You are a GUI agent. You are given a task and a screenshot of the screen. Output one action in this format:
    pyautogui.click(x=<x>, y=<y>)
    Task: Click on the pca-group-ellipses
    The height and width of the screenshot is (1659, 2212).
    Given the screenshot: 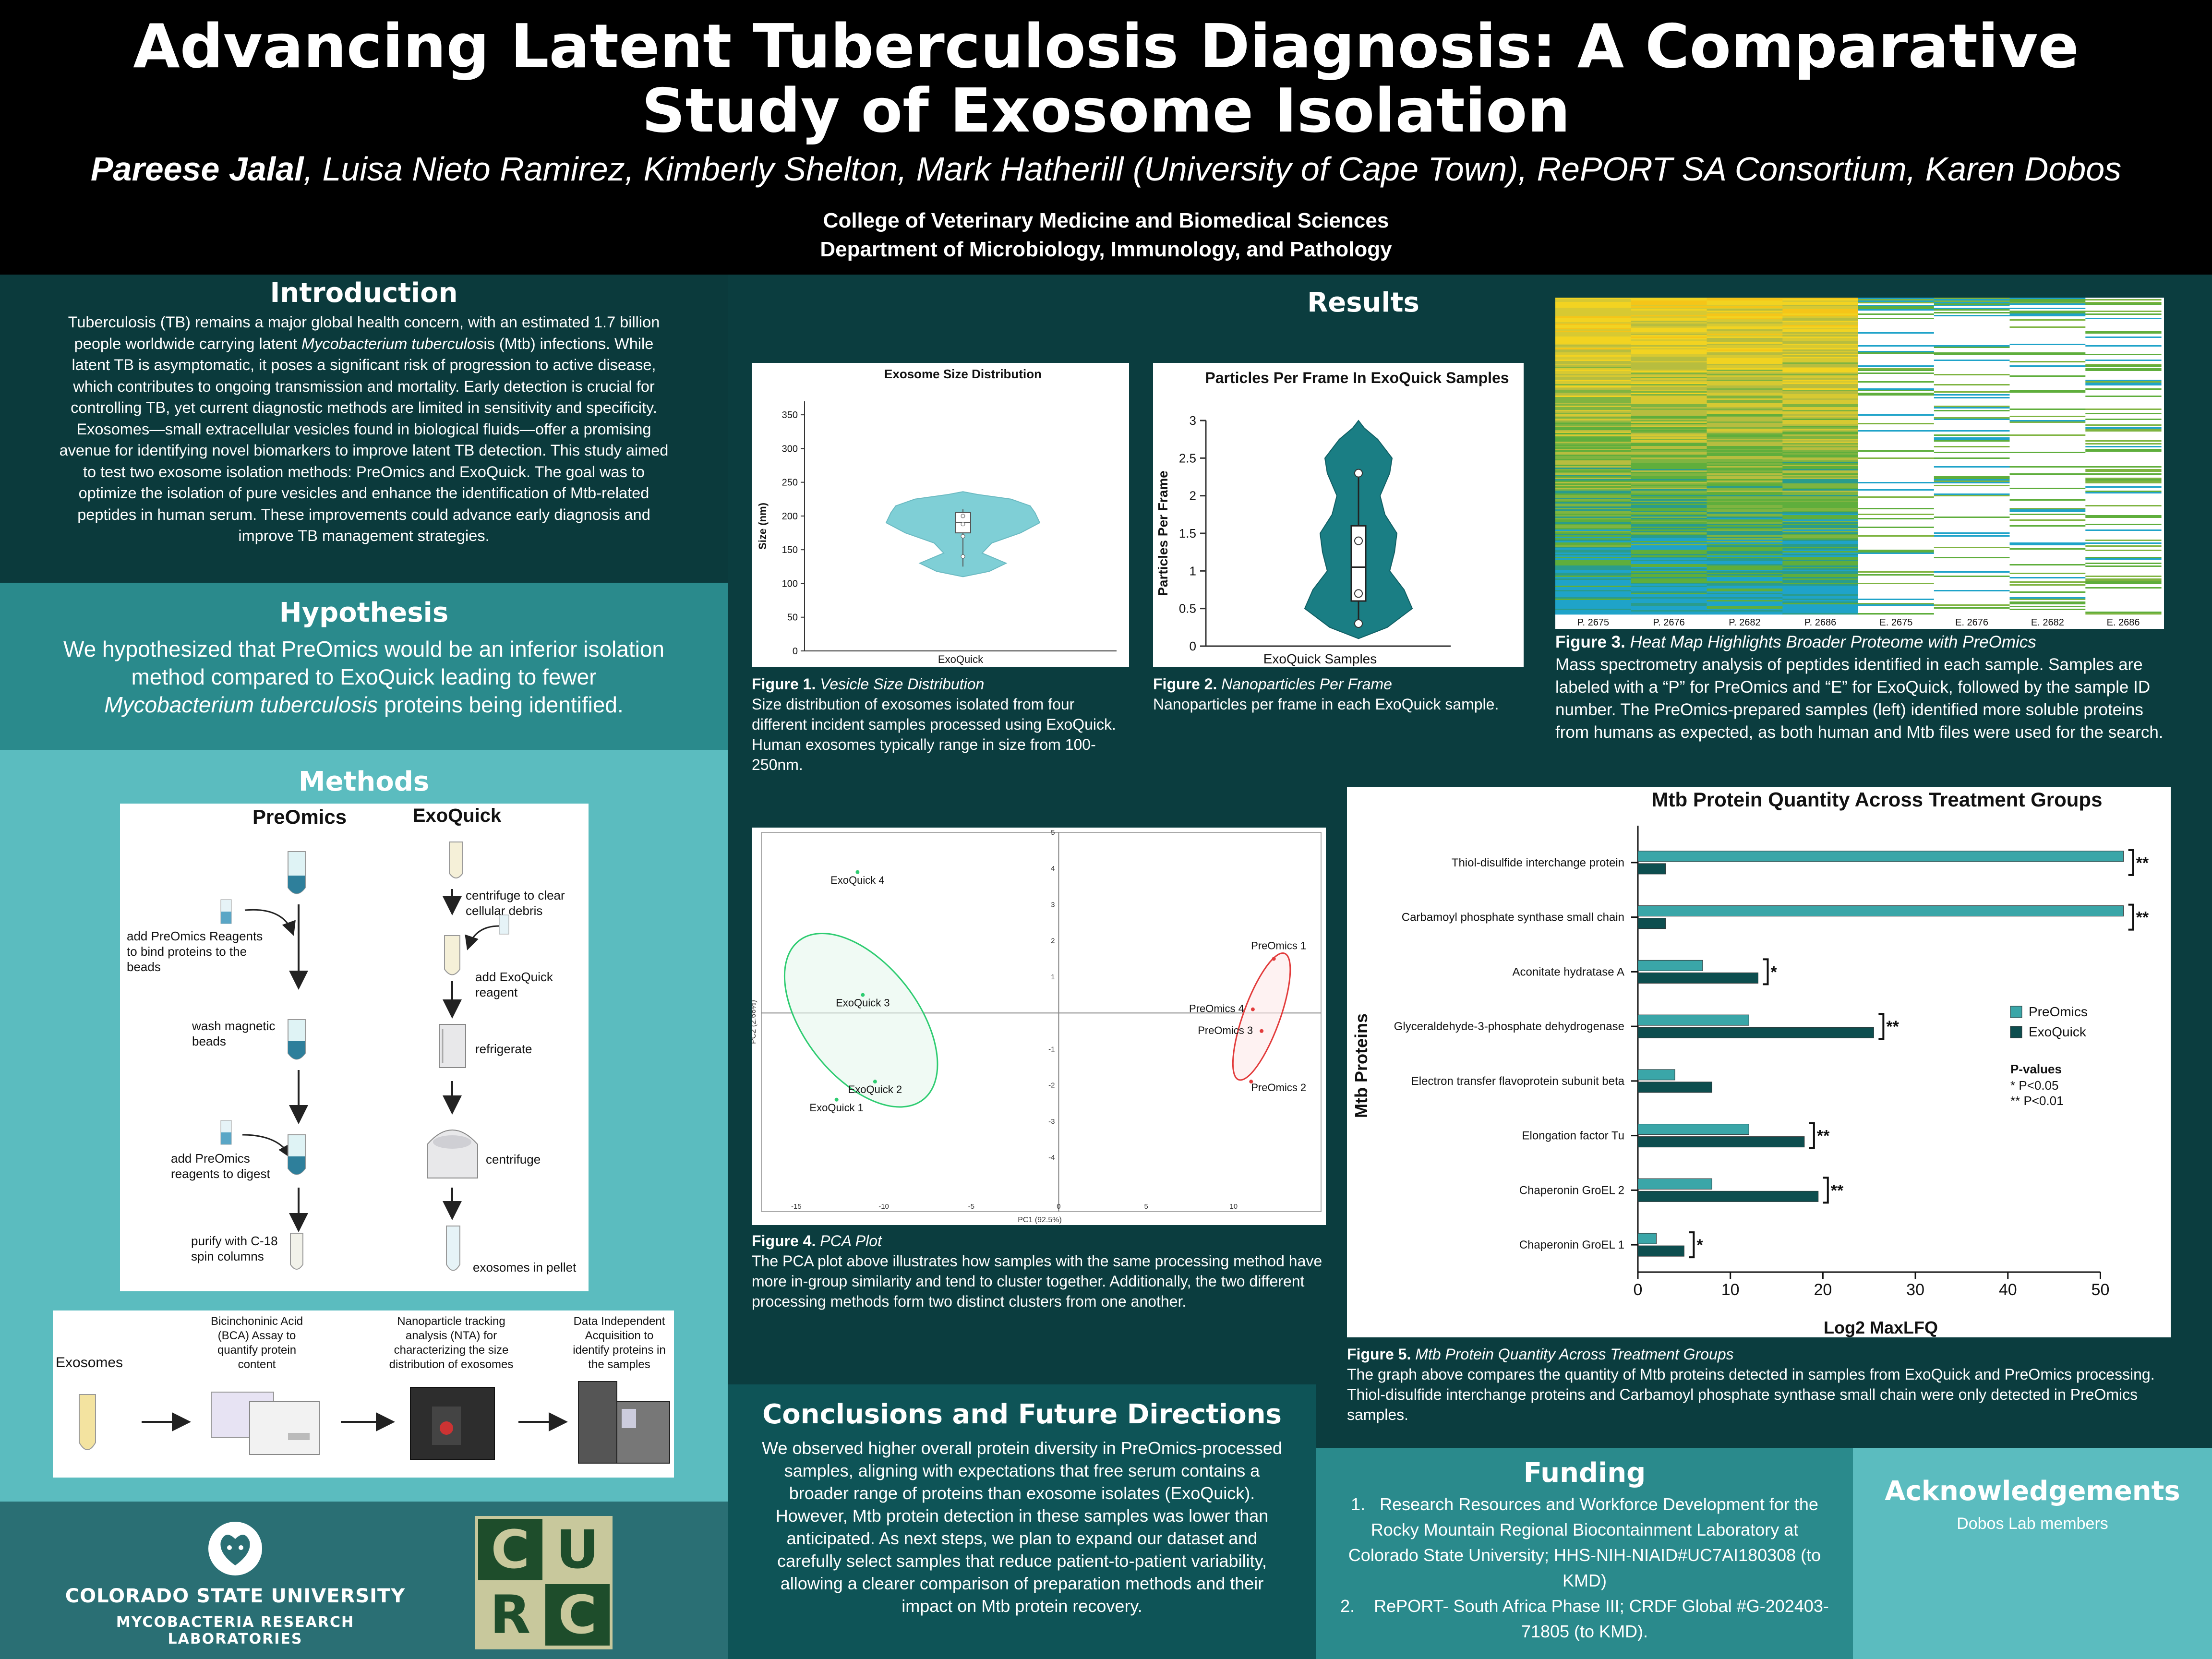 What is the action you would take?
    pyautogui.click(x=1037, y=1021)
    